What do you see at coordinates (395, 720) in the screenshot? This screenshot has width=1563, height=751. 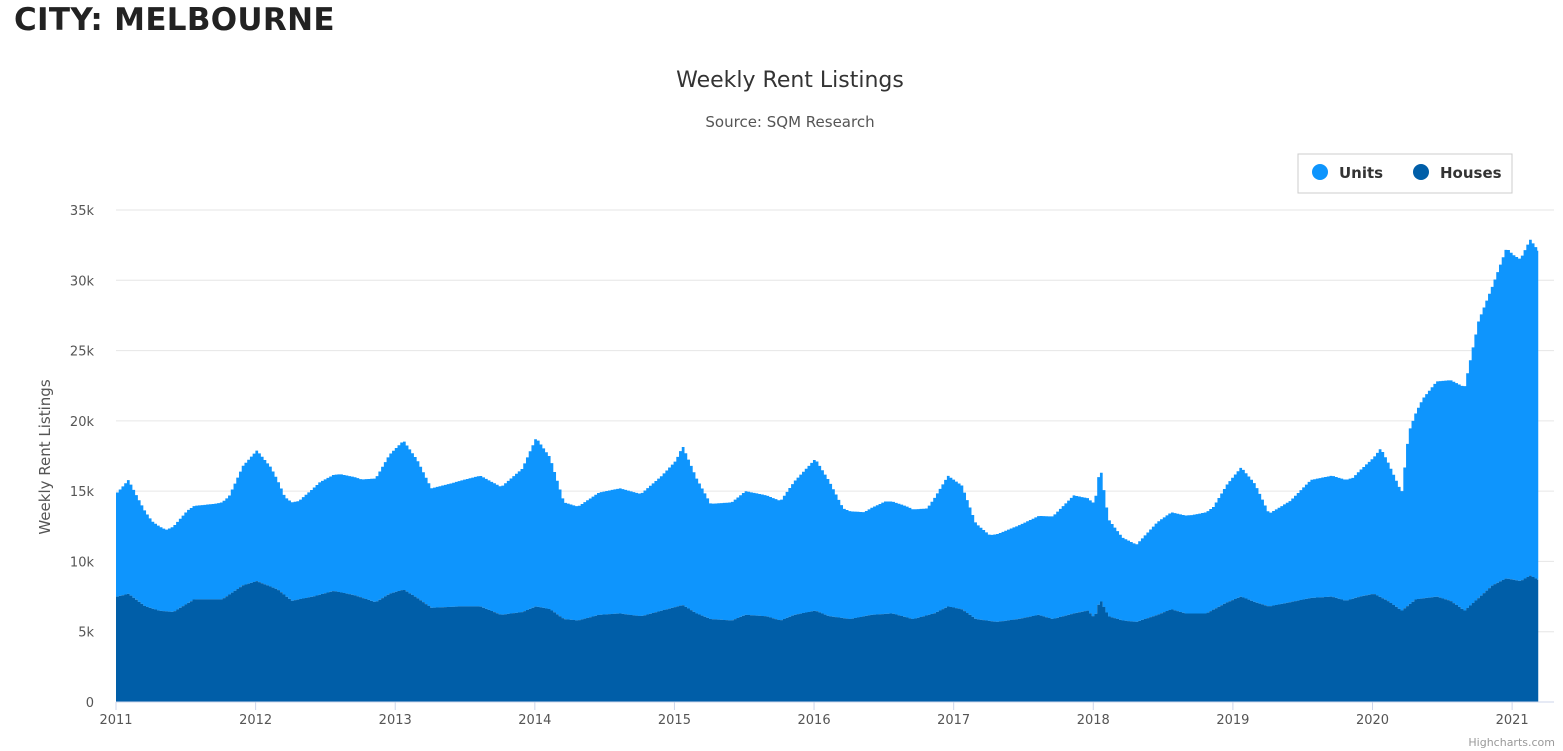 I see `x-tick-label: 2013` at bounding box center [395, 720].